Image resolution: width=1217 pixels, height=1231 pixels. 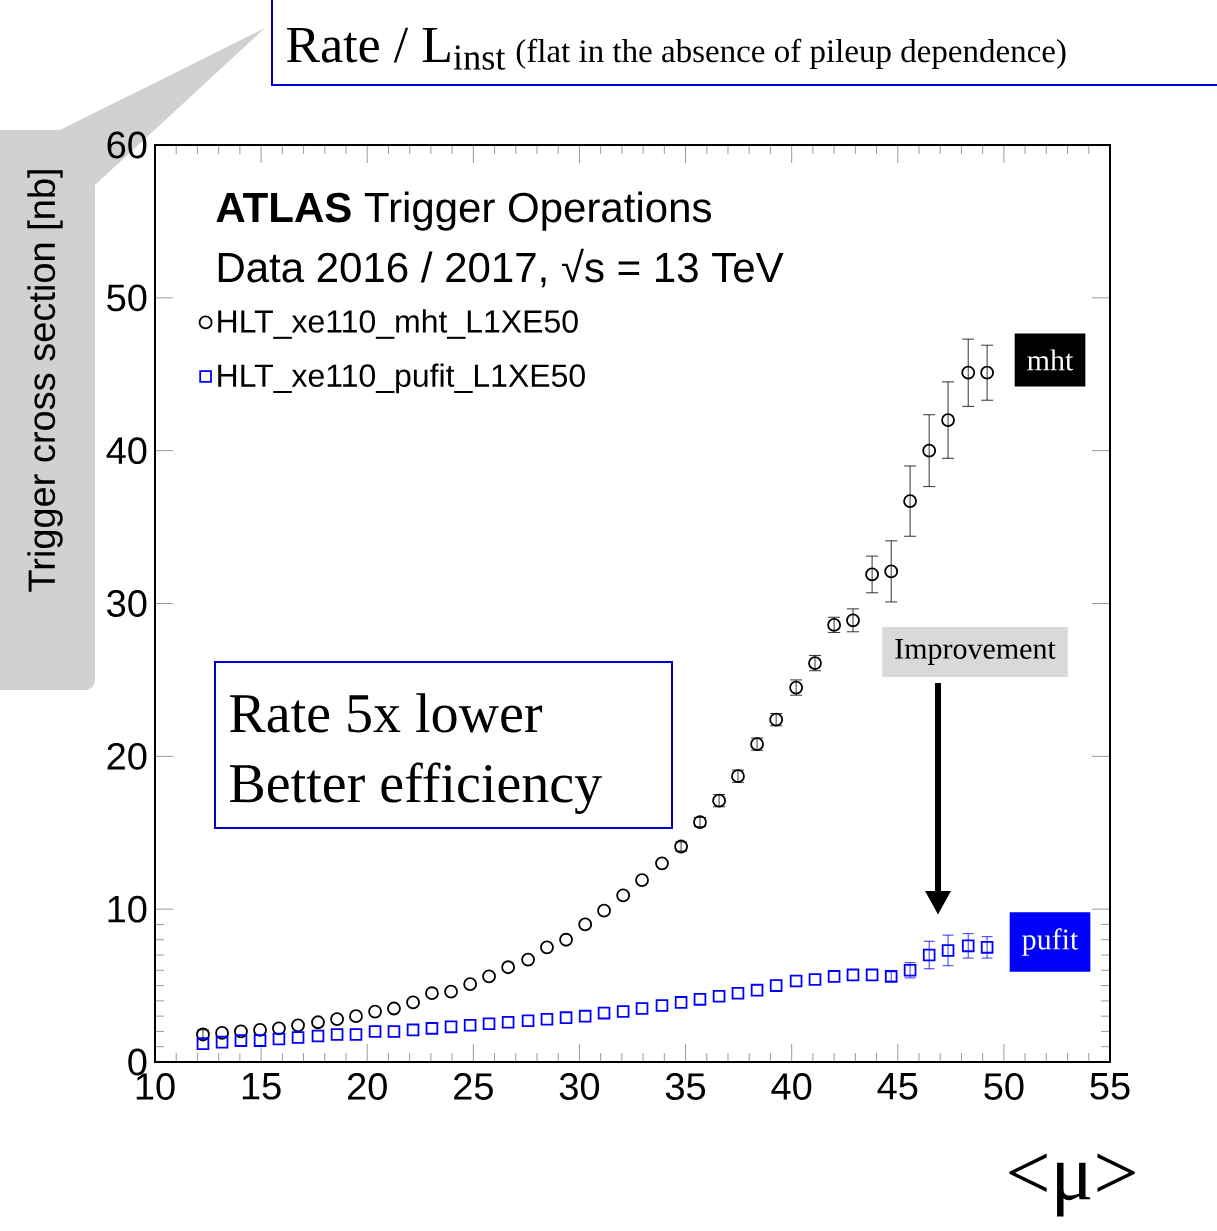 I want to click on y-tick-label: 10, so click(x=127, y=909).